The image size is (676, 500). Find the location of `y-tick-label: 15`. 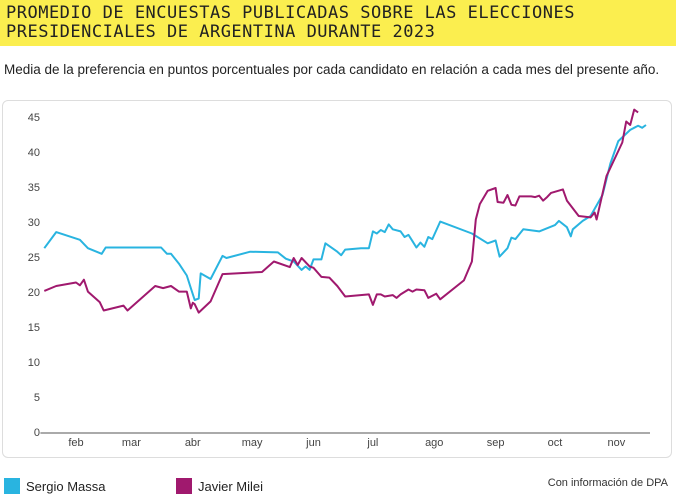

y-tick-label: 15 is located at coordinates (34, 328).